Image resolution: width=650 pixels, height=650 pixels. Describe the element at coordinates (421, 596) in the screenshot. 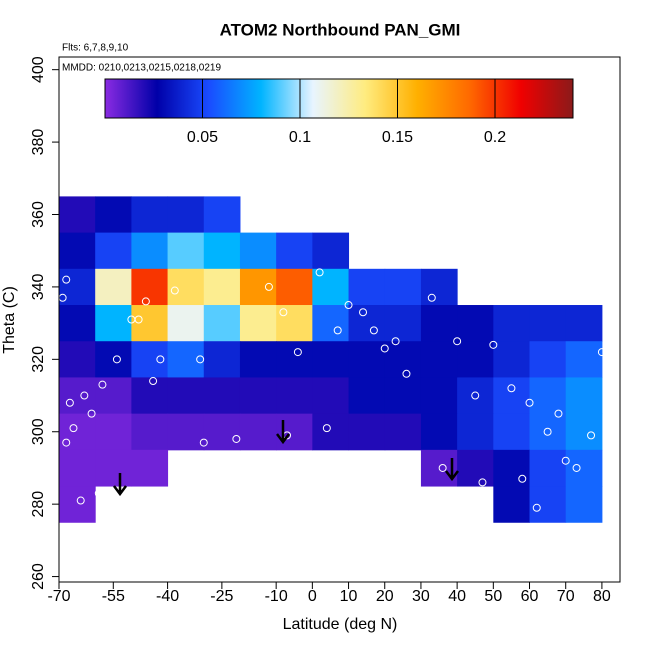

I see `x-tick-label: 30` at that location.